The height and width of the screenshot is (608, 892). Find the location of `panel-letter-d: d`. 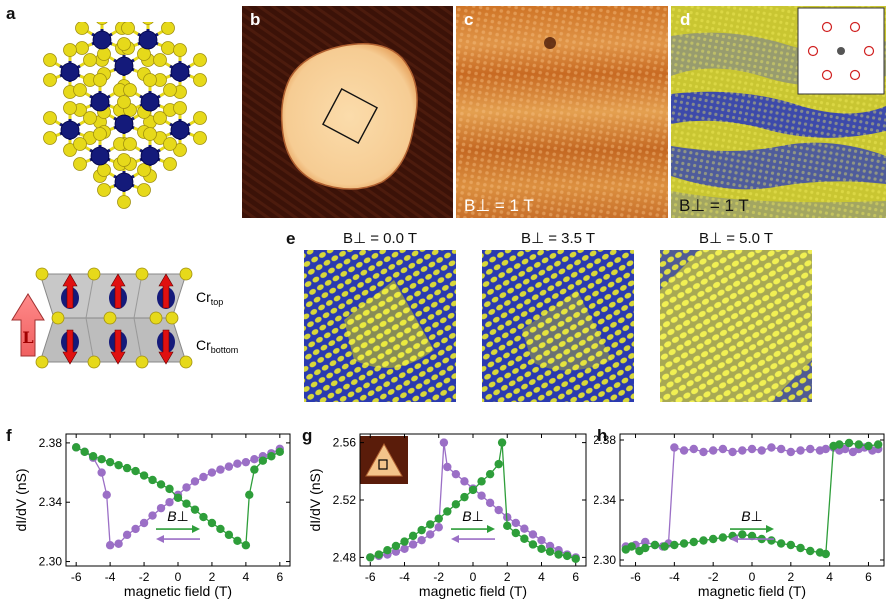

panel-letter-d: d is located at coordinates (685, 19).